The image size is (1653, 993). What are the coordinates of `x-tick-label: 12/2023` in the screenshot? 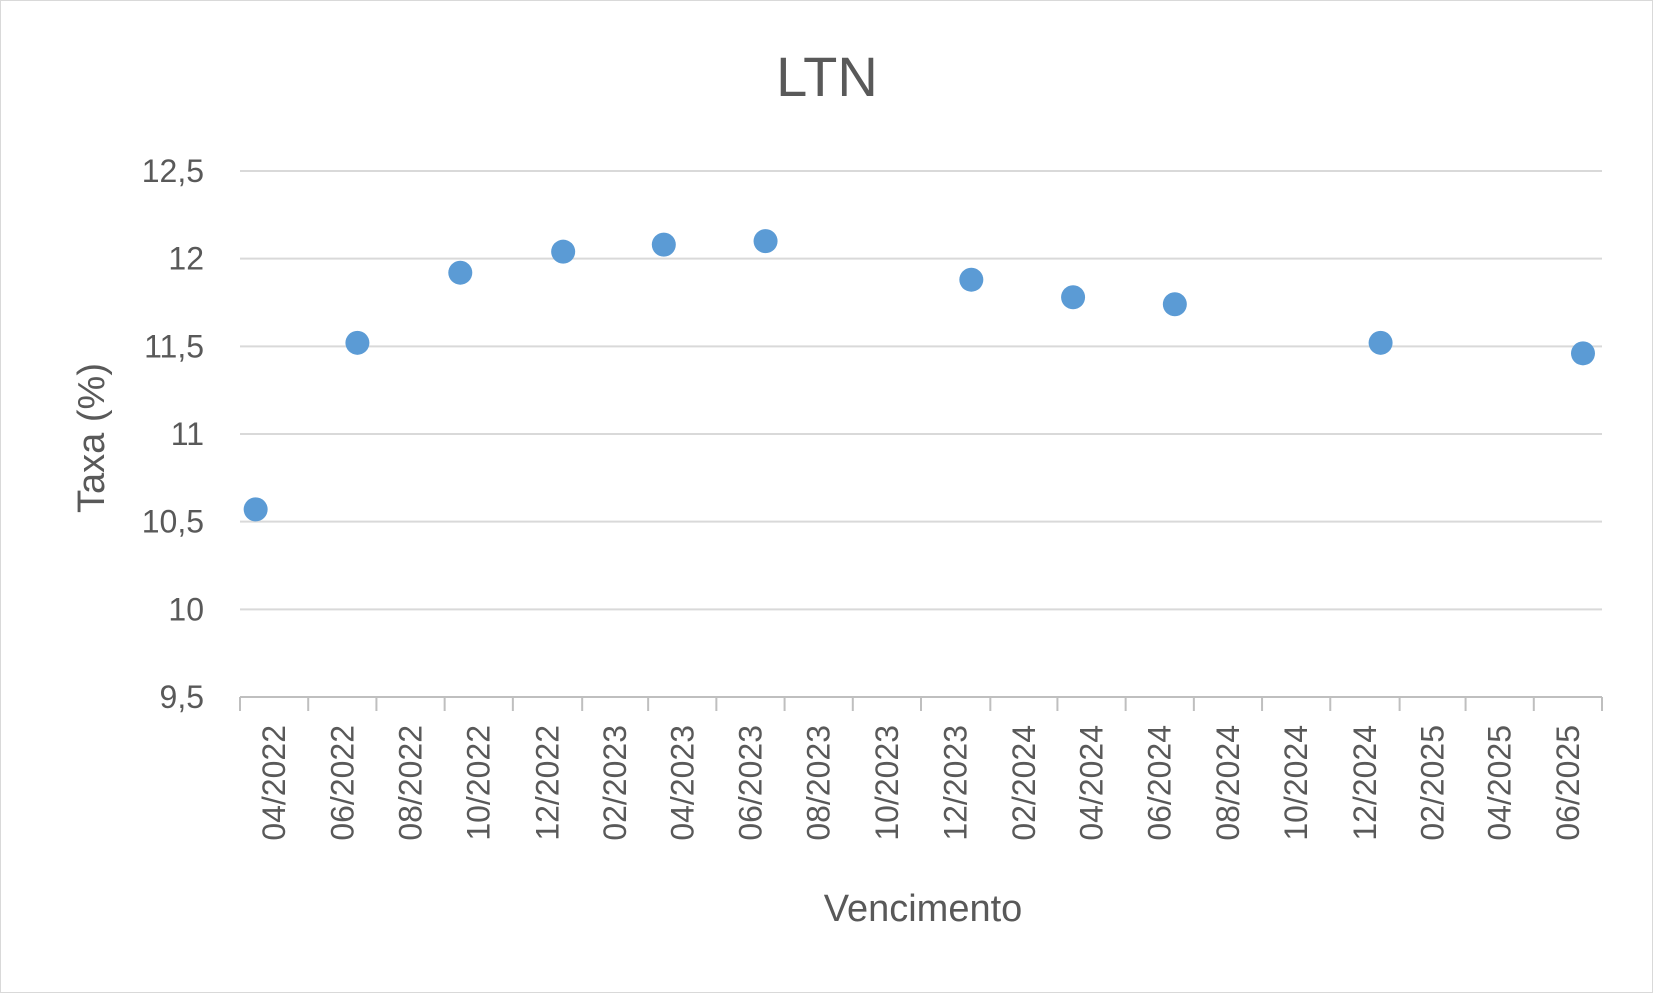 It's located at (956, 783).